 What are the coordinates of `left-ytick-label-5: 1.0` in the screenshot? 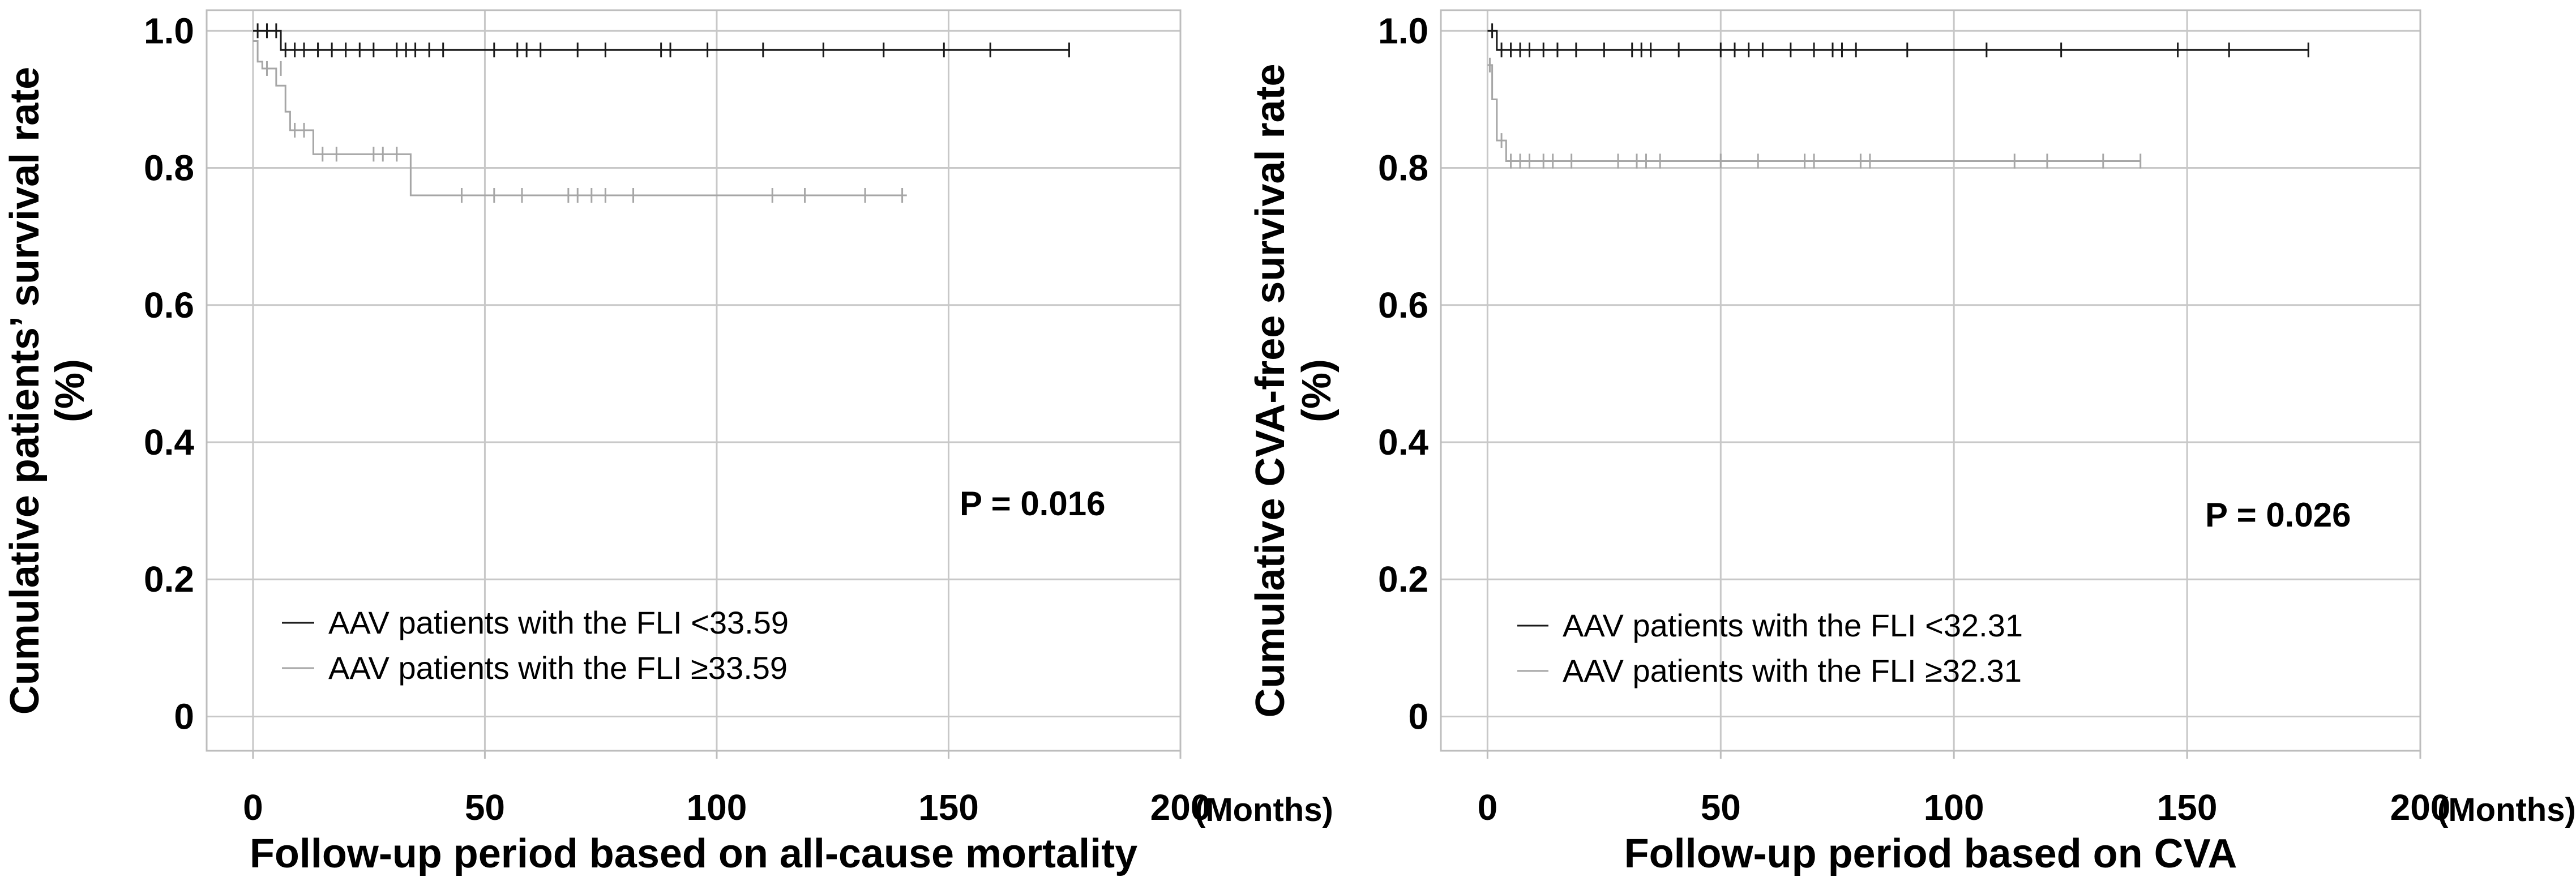 It's located at (169, 31).